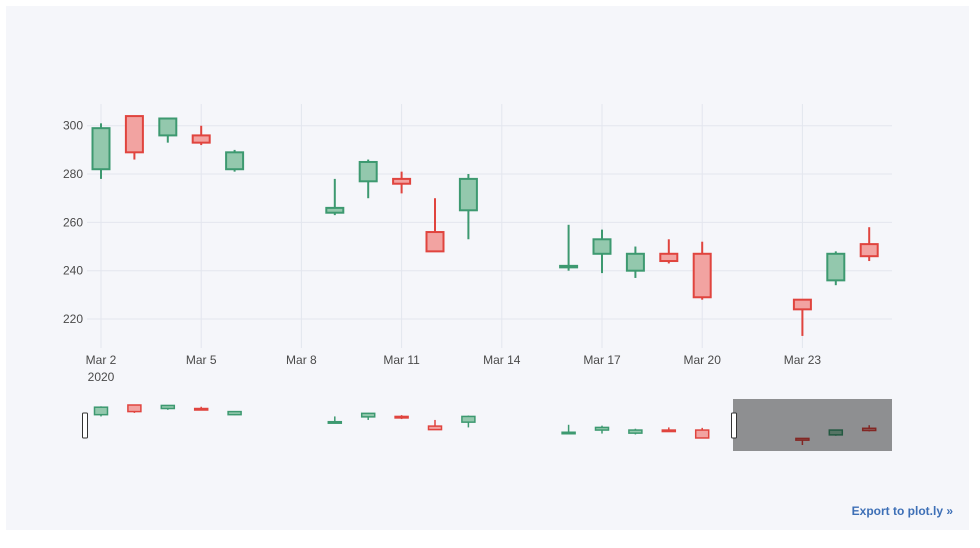  Describe the element at coordinates (85, 425) in the screenshot. I see `slider-handle-left` at that location.